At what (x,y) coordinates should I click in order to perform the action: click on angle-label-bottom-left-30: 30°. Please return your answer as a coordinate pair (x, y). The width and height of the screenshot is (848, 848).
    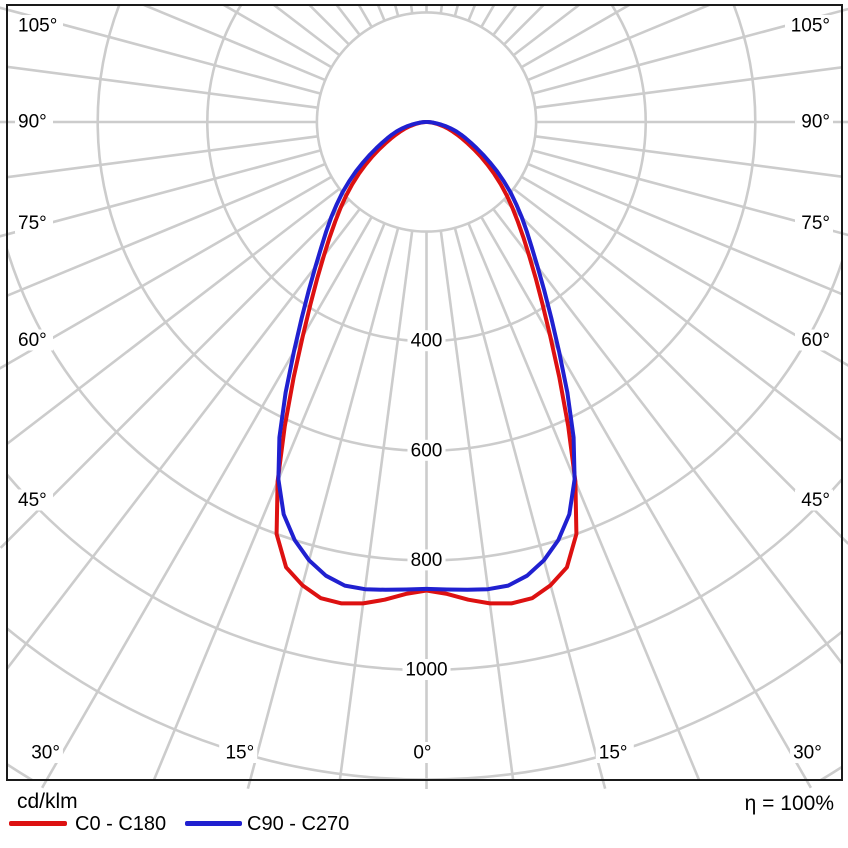
    Looking at the image, I should click on (45, 753).